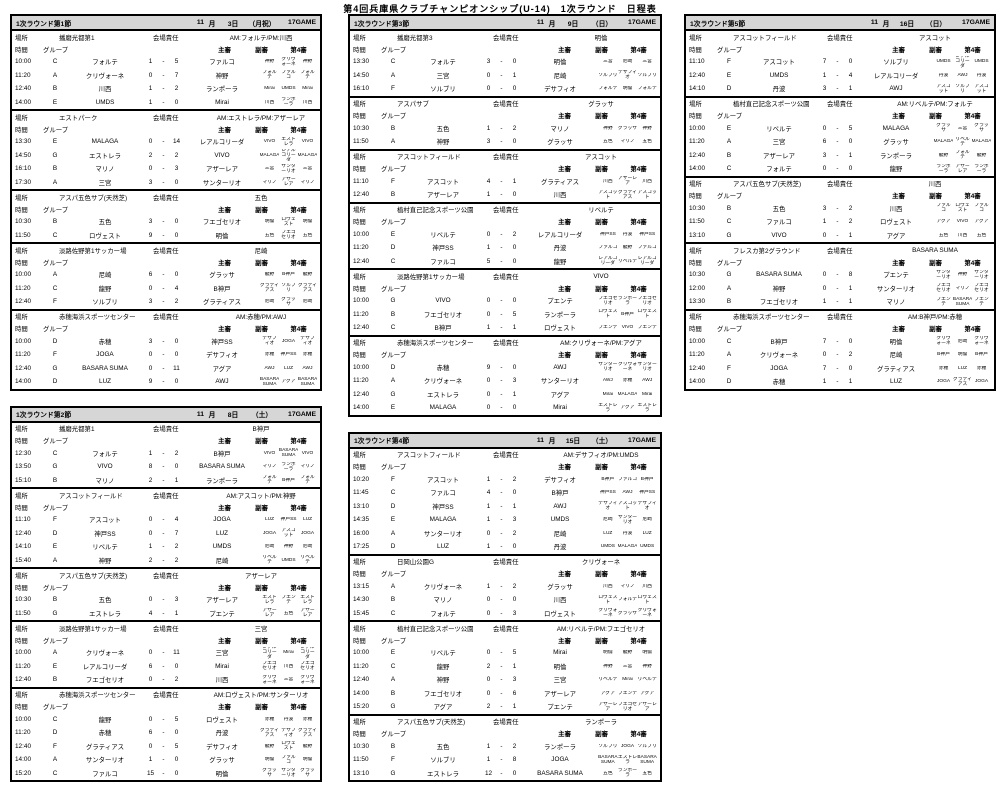 The height and width of the screenshot is (797, 1000). I want to click on match-group: F, so click(393, 181).